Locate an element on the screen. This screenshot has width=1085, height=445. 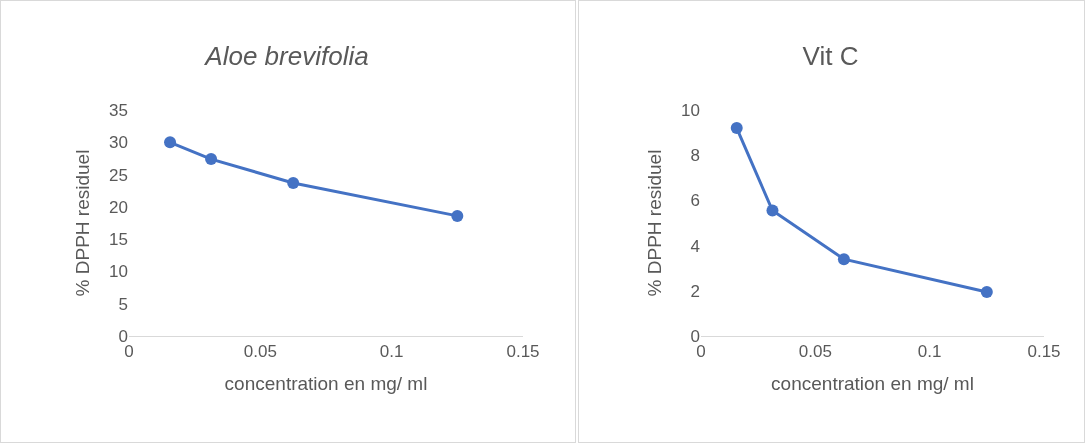
y-tick-label: 2 is located at coordinates (695, 291).